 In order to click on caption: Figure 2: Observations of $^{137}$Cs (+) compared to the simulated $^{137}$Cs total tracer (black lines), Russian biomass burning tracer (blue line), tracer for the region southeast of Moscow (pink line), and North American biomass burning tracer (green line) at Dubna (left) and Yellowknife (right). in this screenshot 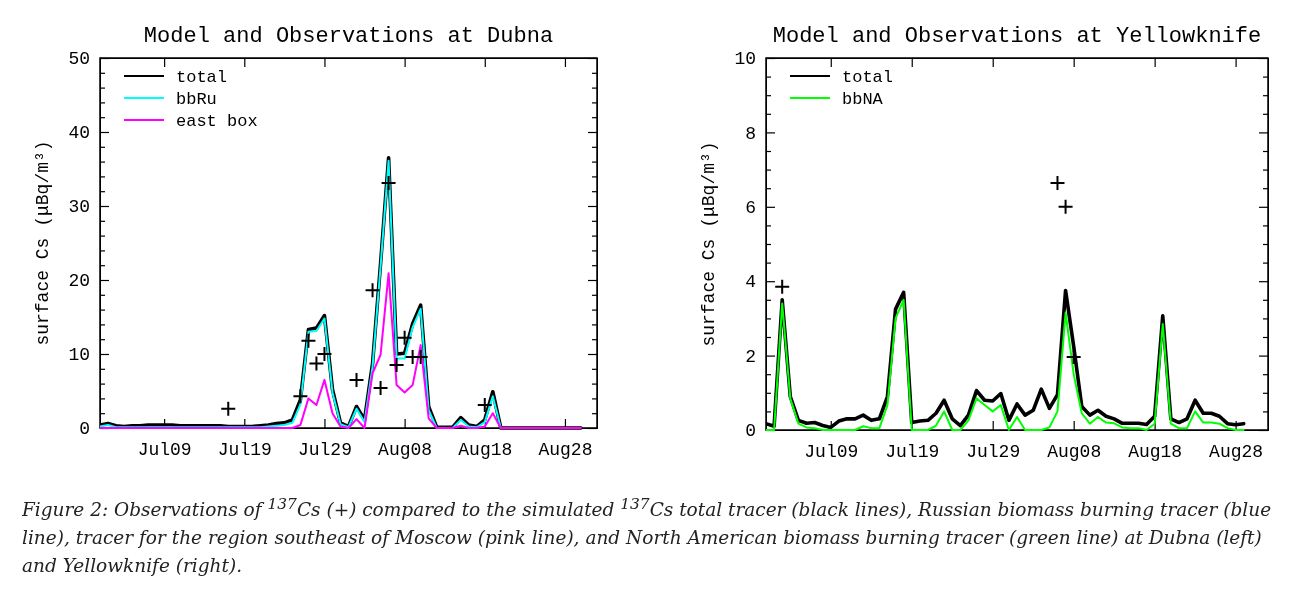, I will do `click(647, 536)`.